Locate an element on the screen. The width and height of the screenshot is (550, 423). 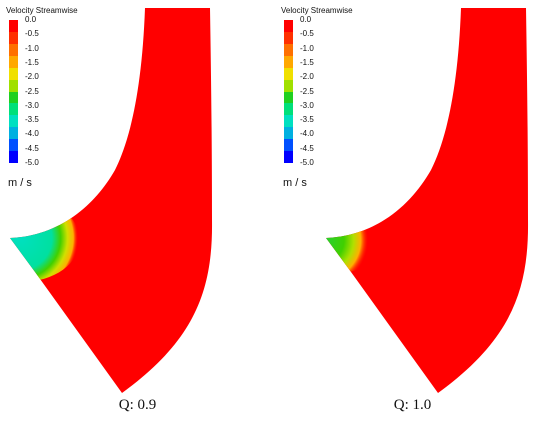
reverse-flow-region is located at coordinates (354, 240).